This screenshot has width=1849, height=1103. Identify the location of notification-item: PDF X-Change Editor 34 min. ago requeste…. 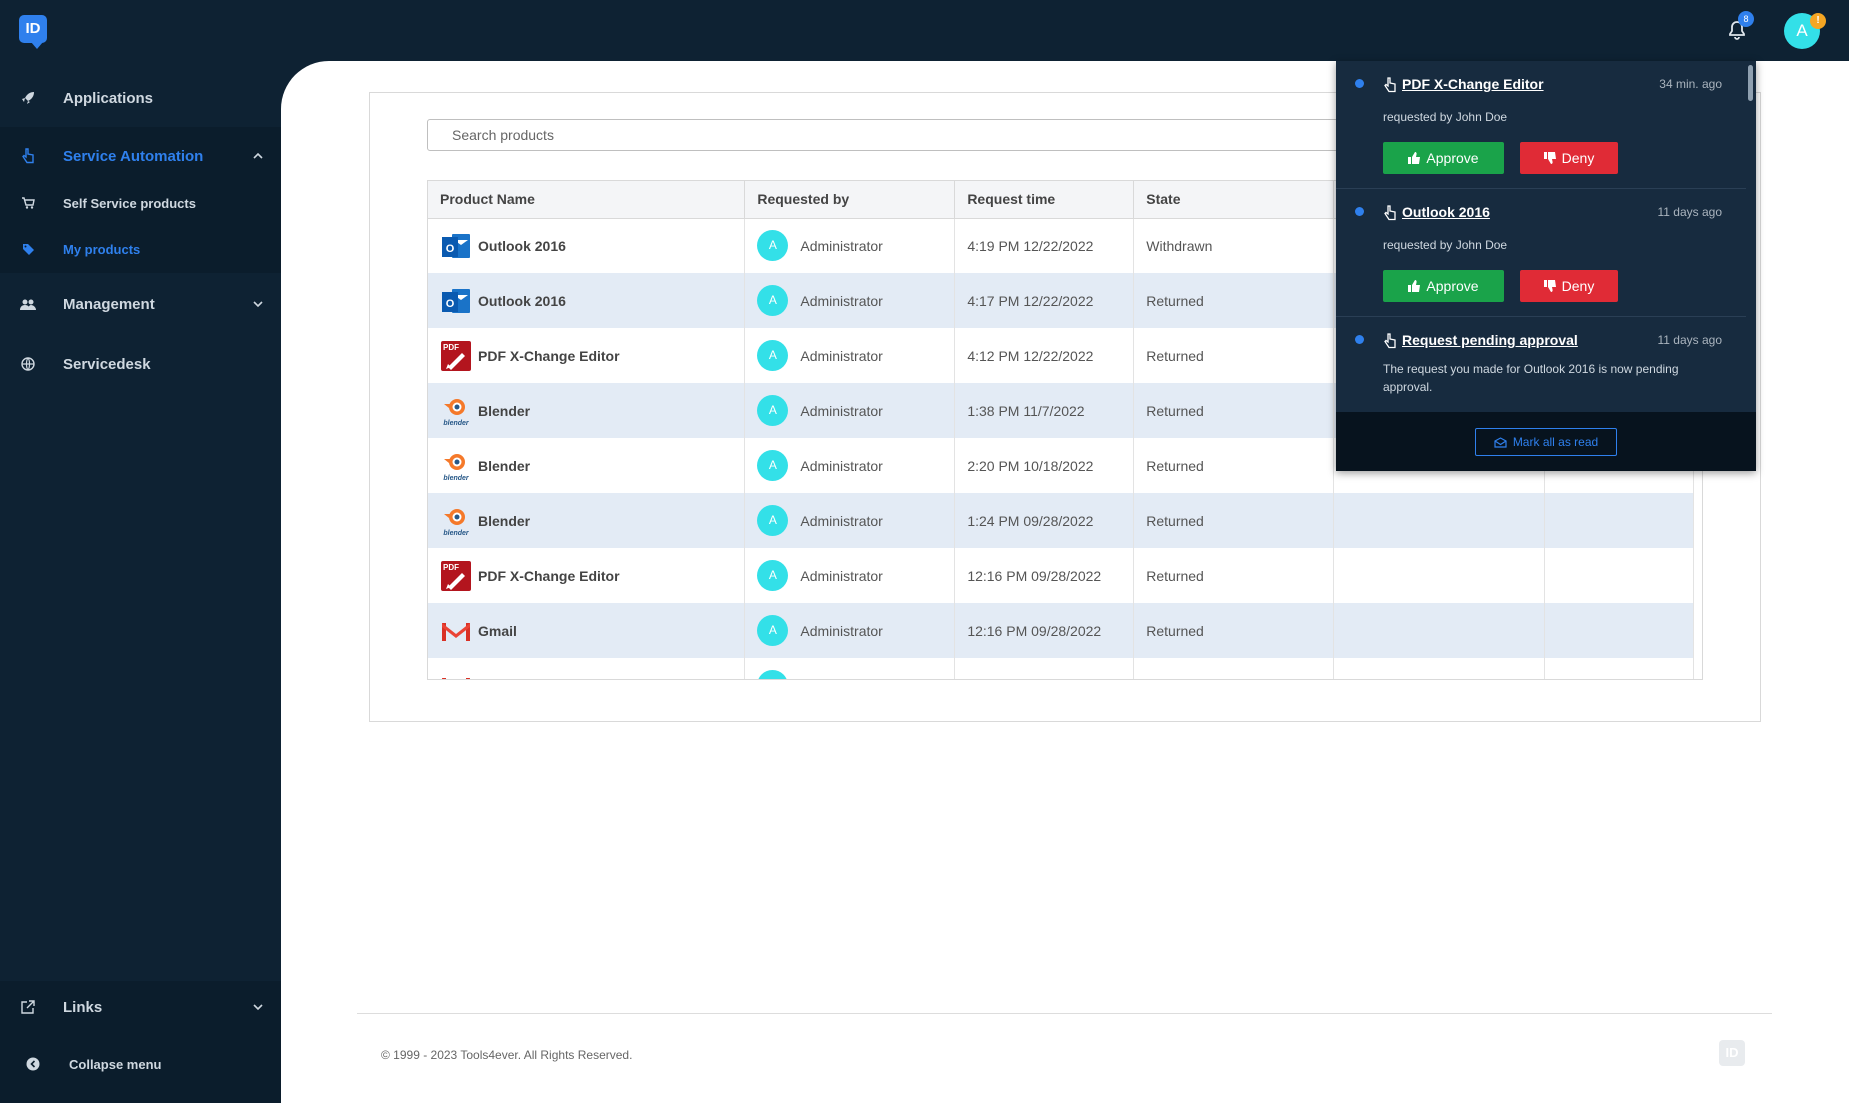
(1541, 125).